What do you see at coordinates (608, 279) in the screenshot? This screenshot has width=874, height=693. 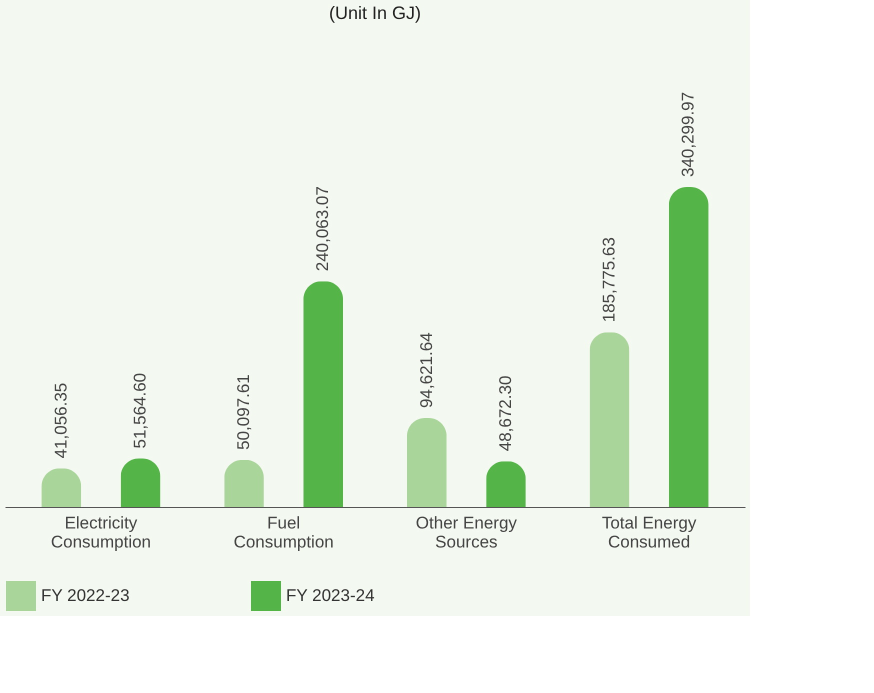 I see `data-label: 185,775.63` at bounding box center [608, 279].